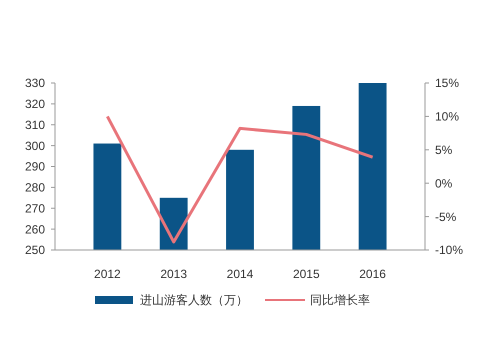  I want to click on y-tick-label: 250, so click(35, 250).